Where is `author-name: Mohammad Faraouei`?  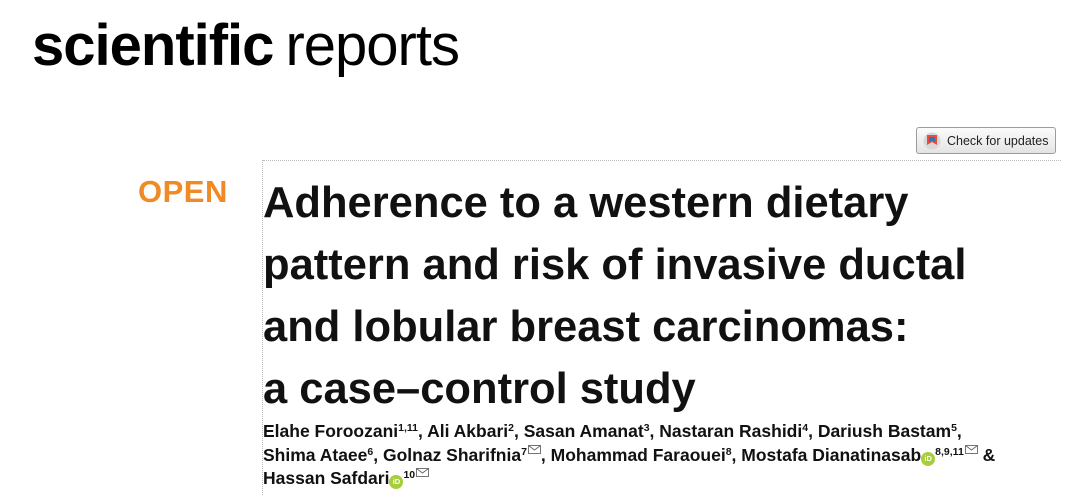 author-name: Mohammad Faraouei is located at coordinates (638, 454).